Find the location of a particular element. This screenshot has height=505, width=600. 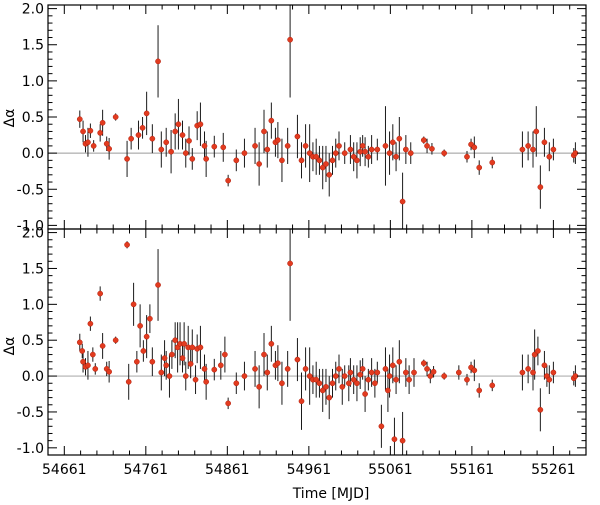

y-tick-label: 1.5 is located at coordinates (33, 269).